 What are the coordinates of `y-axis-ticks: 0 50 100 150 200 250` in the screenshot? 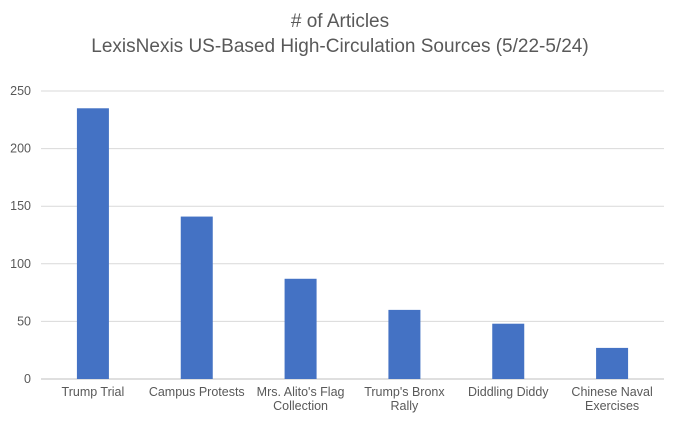 It's located at (20, 235).